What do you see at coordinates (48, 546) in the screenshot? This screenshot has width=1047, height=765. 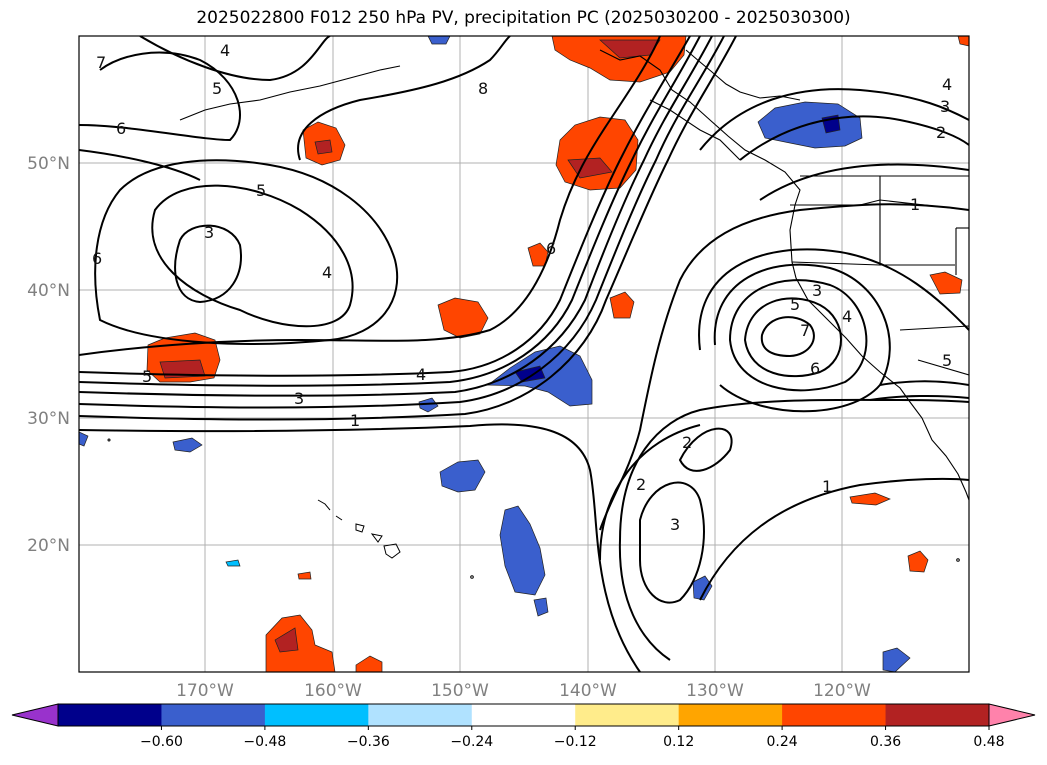 I see `lat-label: 20°N` at bounding box center [48, 546].